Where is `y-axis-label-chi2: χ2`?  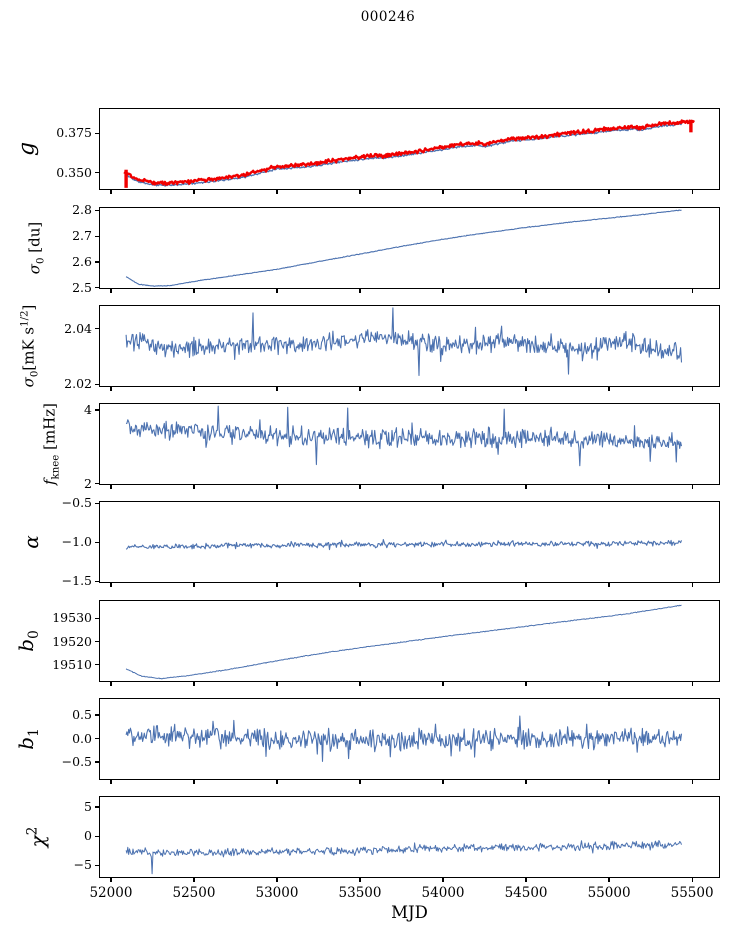 y-axis-label-chi2: χ2 is located at coordinates (37, 837).